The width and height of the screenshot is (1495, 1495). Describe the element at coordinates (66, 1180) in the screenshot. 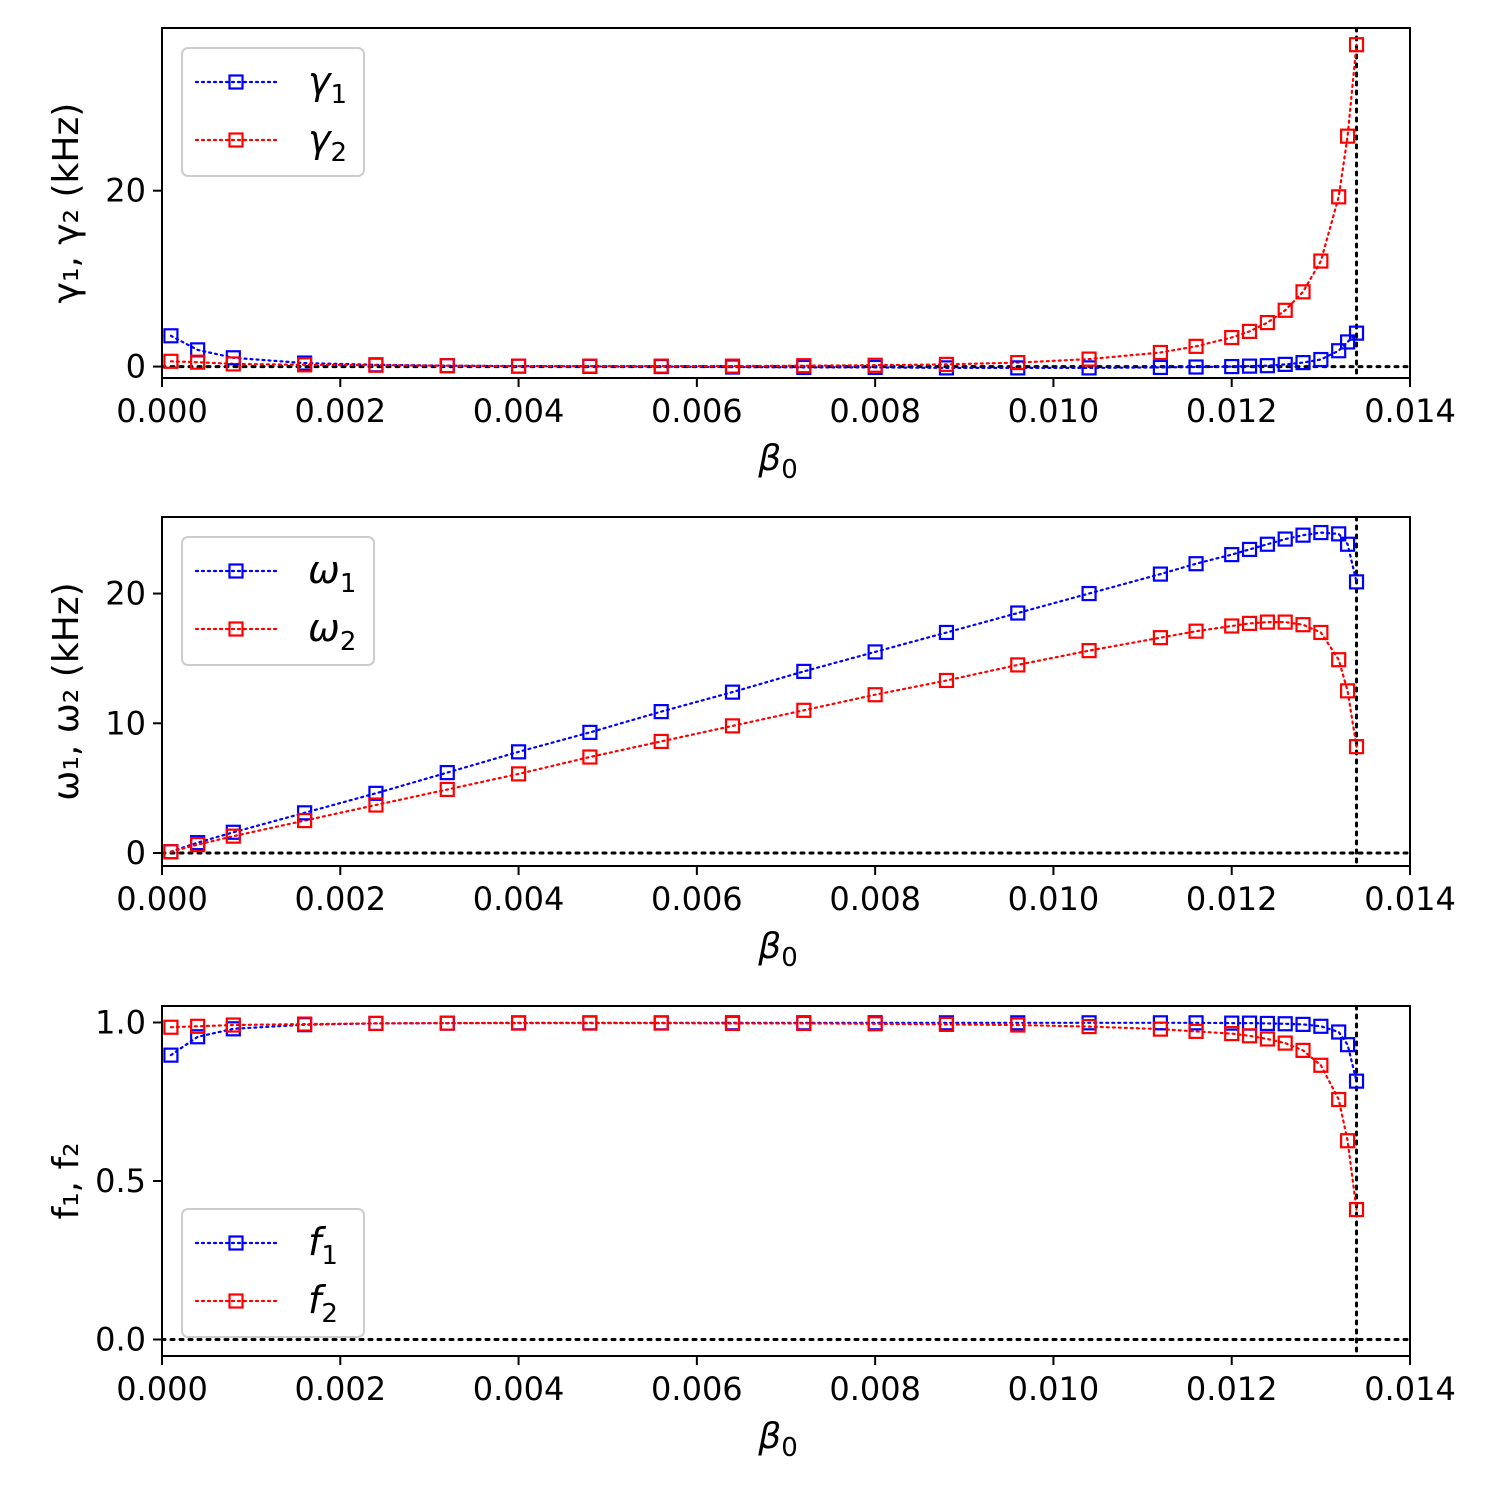

I see `y-axis-label: f₁, f₂` at that location.